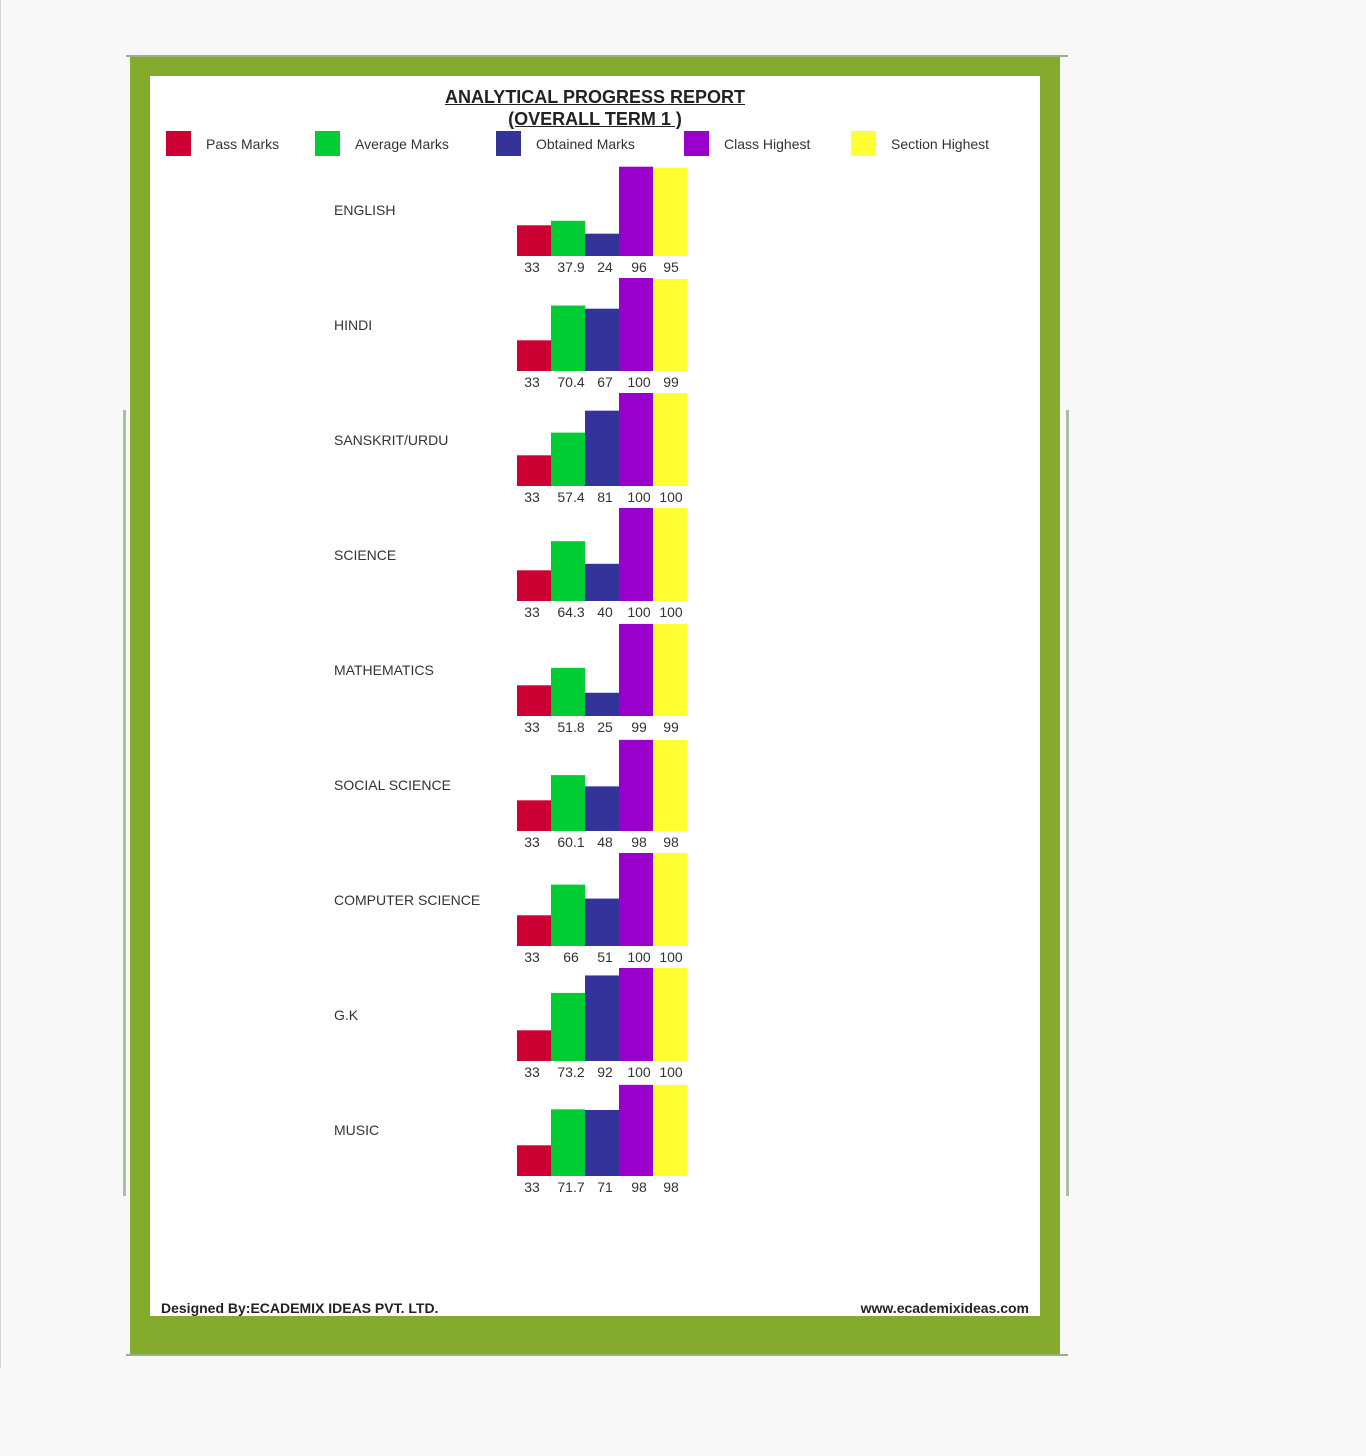 The width and height of the screenshot is (1366, 1456). Describe the element at coordinates (570, 1072) in the screenshot. I see `bar-value-label: 73.2` at that location.